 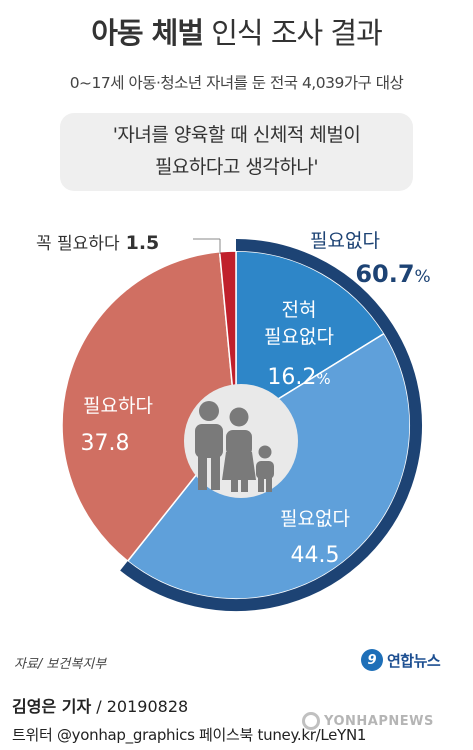 I want to click on question-line-1: '자녀를 양육할 때 신체적 체벌이, so click(x=236, y=135).